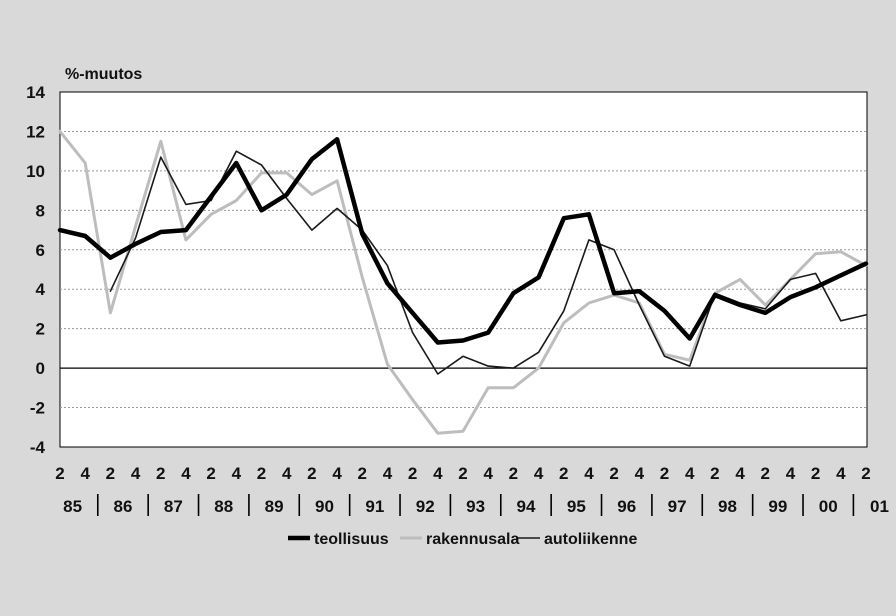 The width and height of the screenshot is (896, 616). What do you see at coordinates (40, 329) in the screenshot?
I see `y-tick-label: 2` at bounding box center [40, 329].